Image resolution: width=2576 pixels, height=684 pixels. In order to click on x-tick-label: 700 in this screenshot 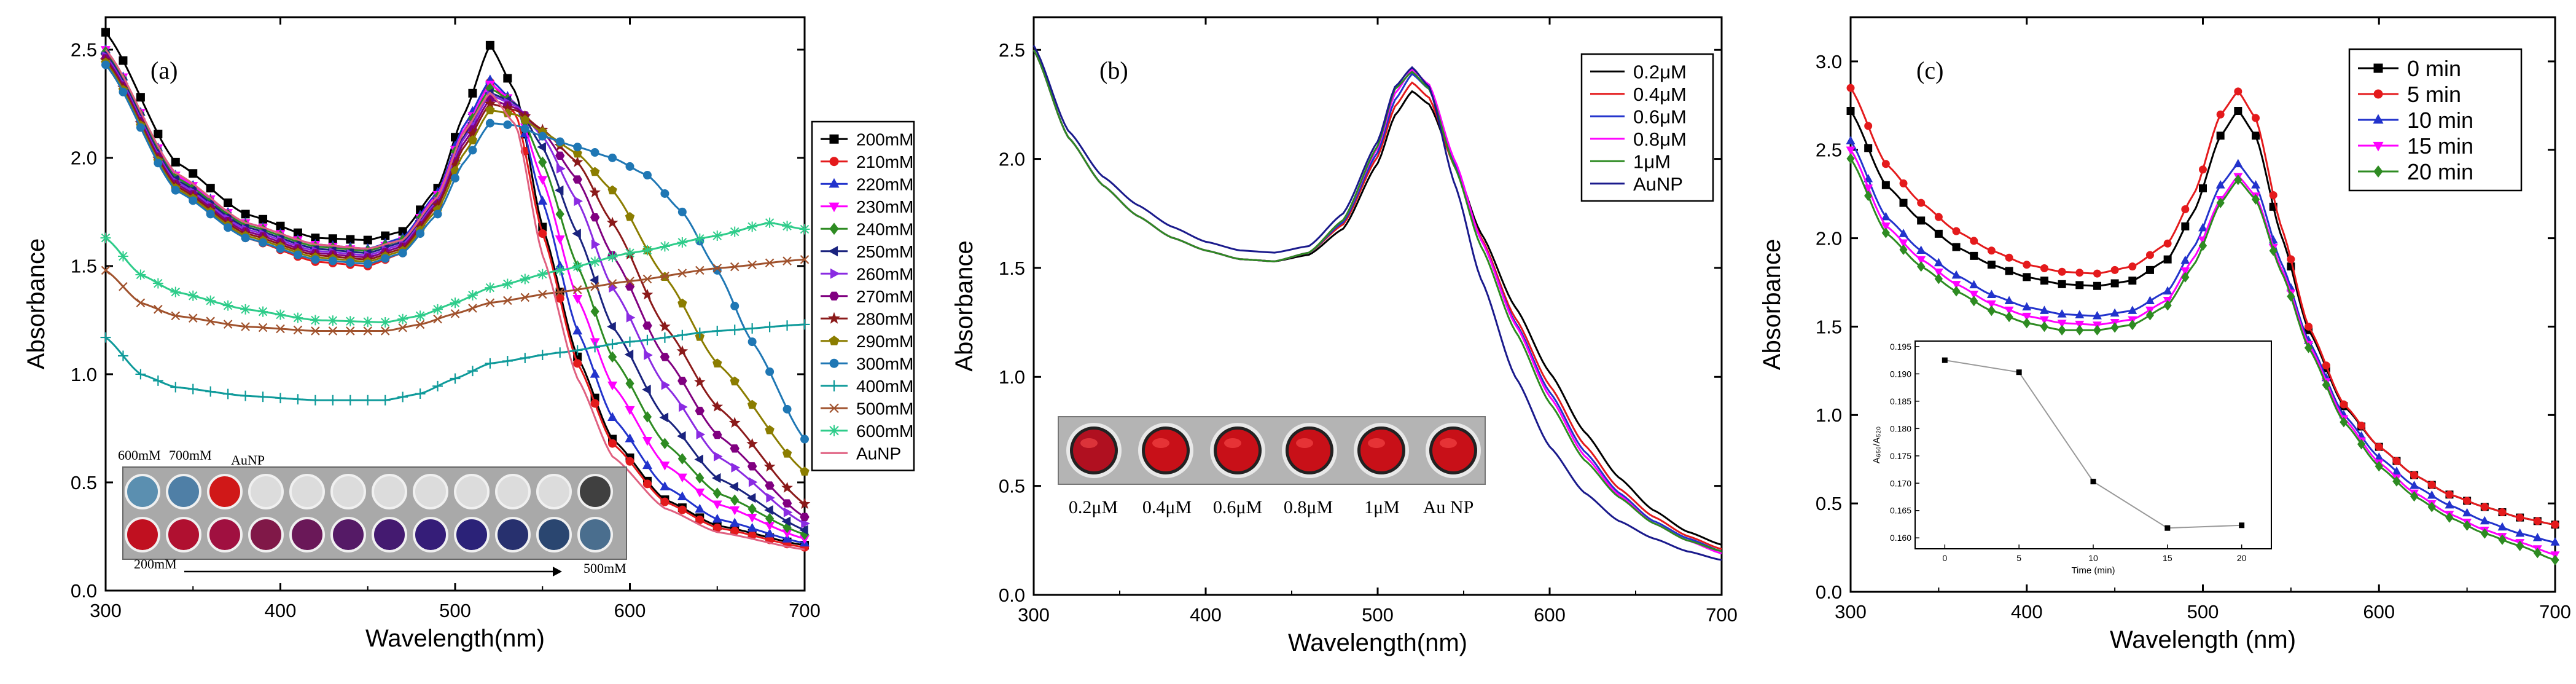, I will do `click(2555, 612)`.